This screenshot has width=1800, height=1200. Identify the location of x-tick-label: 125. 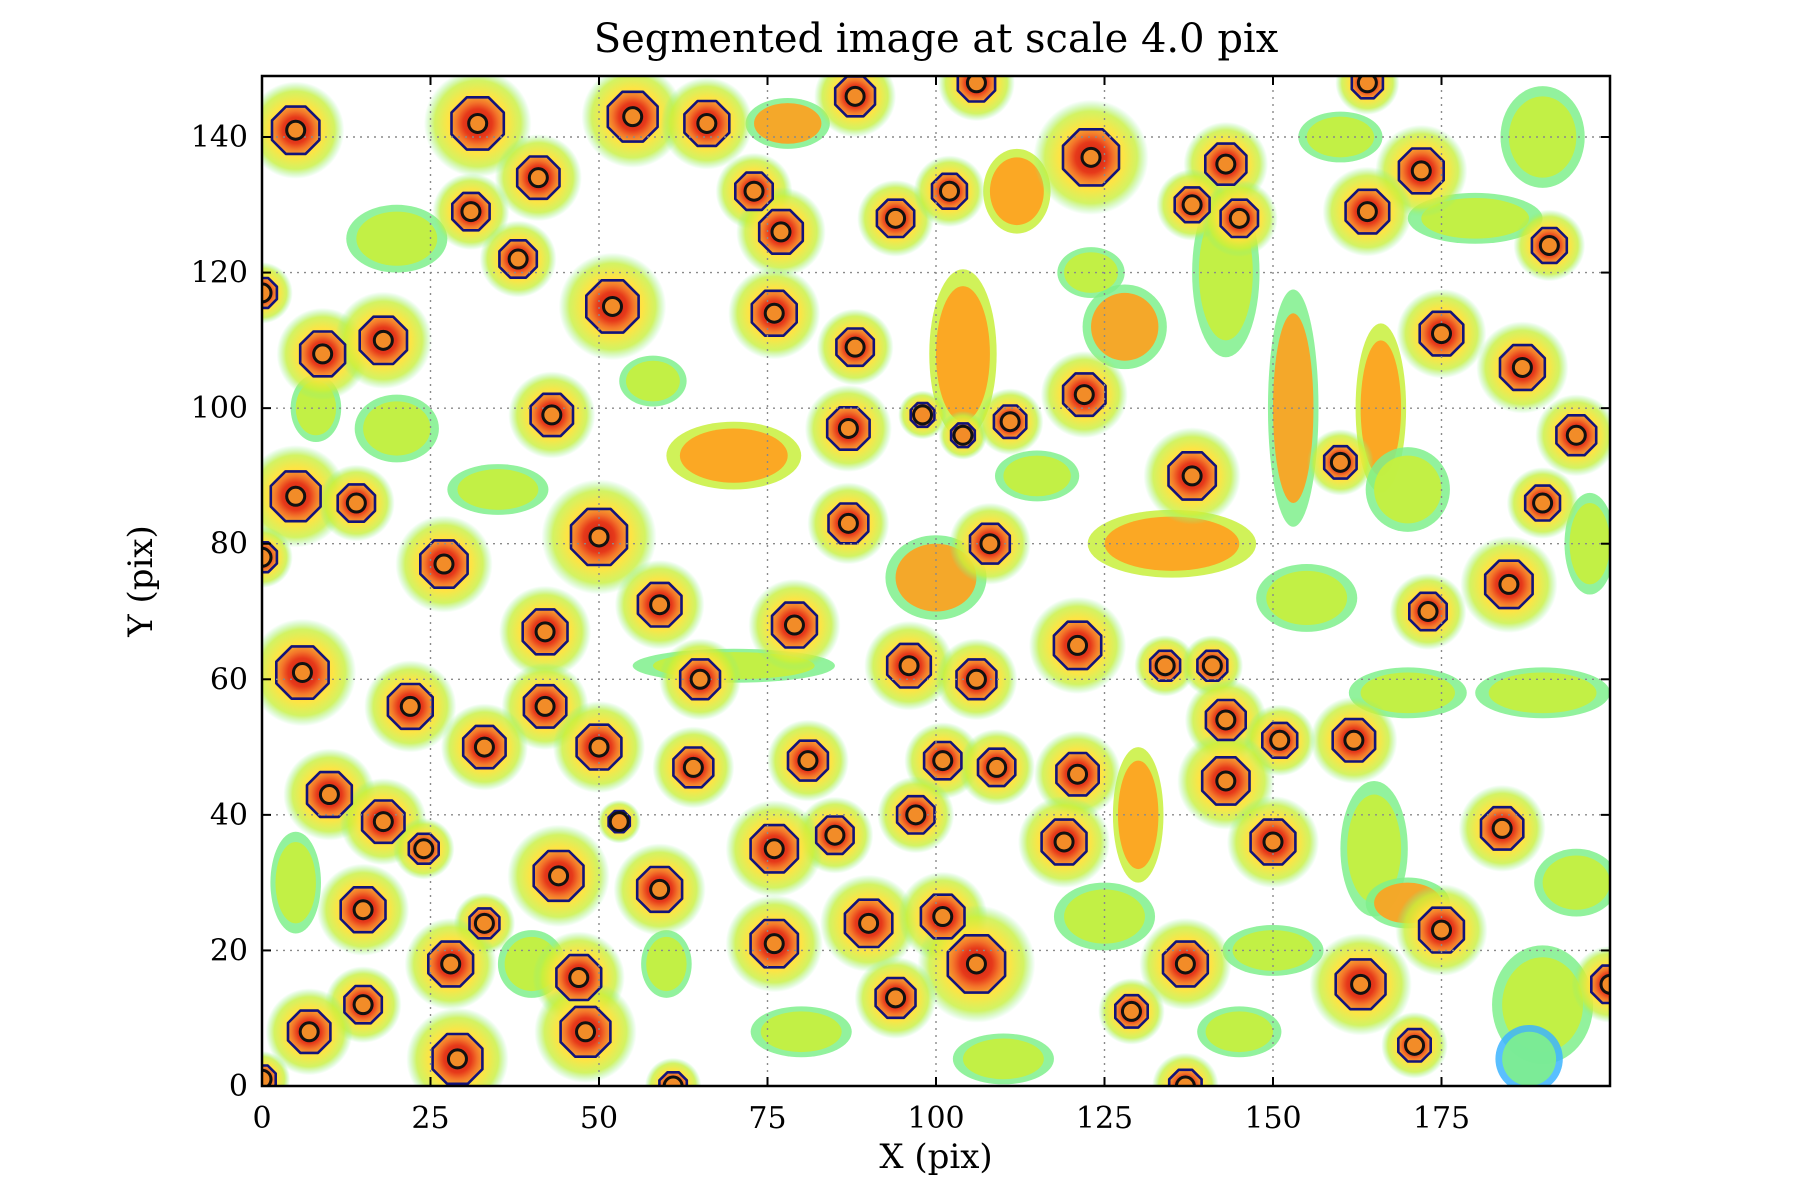
(1104, 1118).